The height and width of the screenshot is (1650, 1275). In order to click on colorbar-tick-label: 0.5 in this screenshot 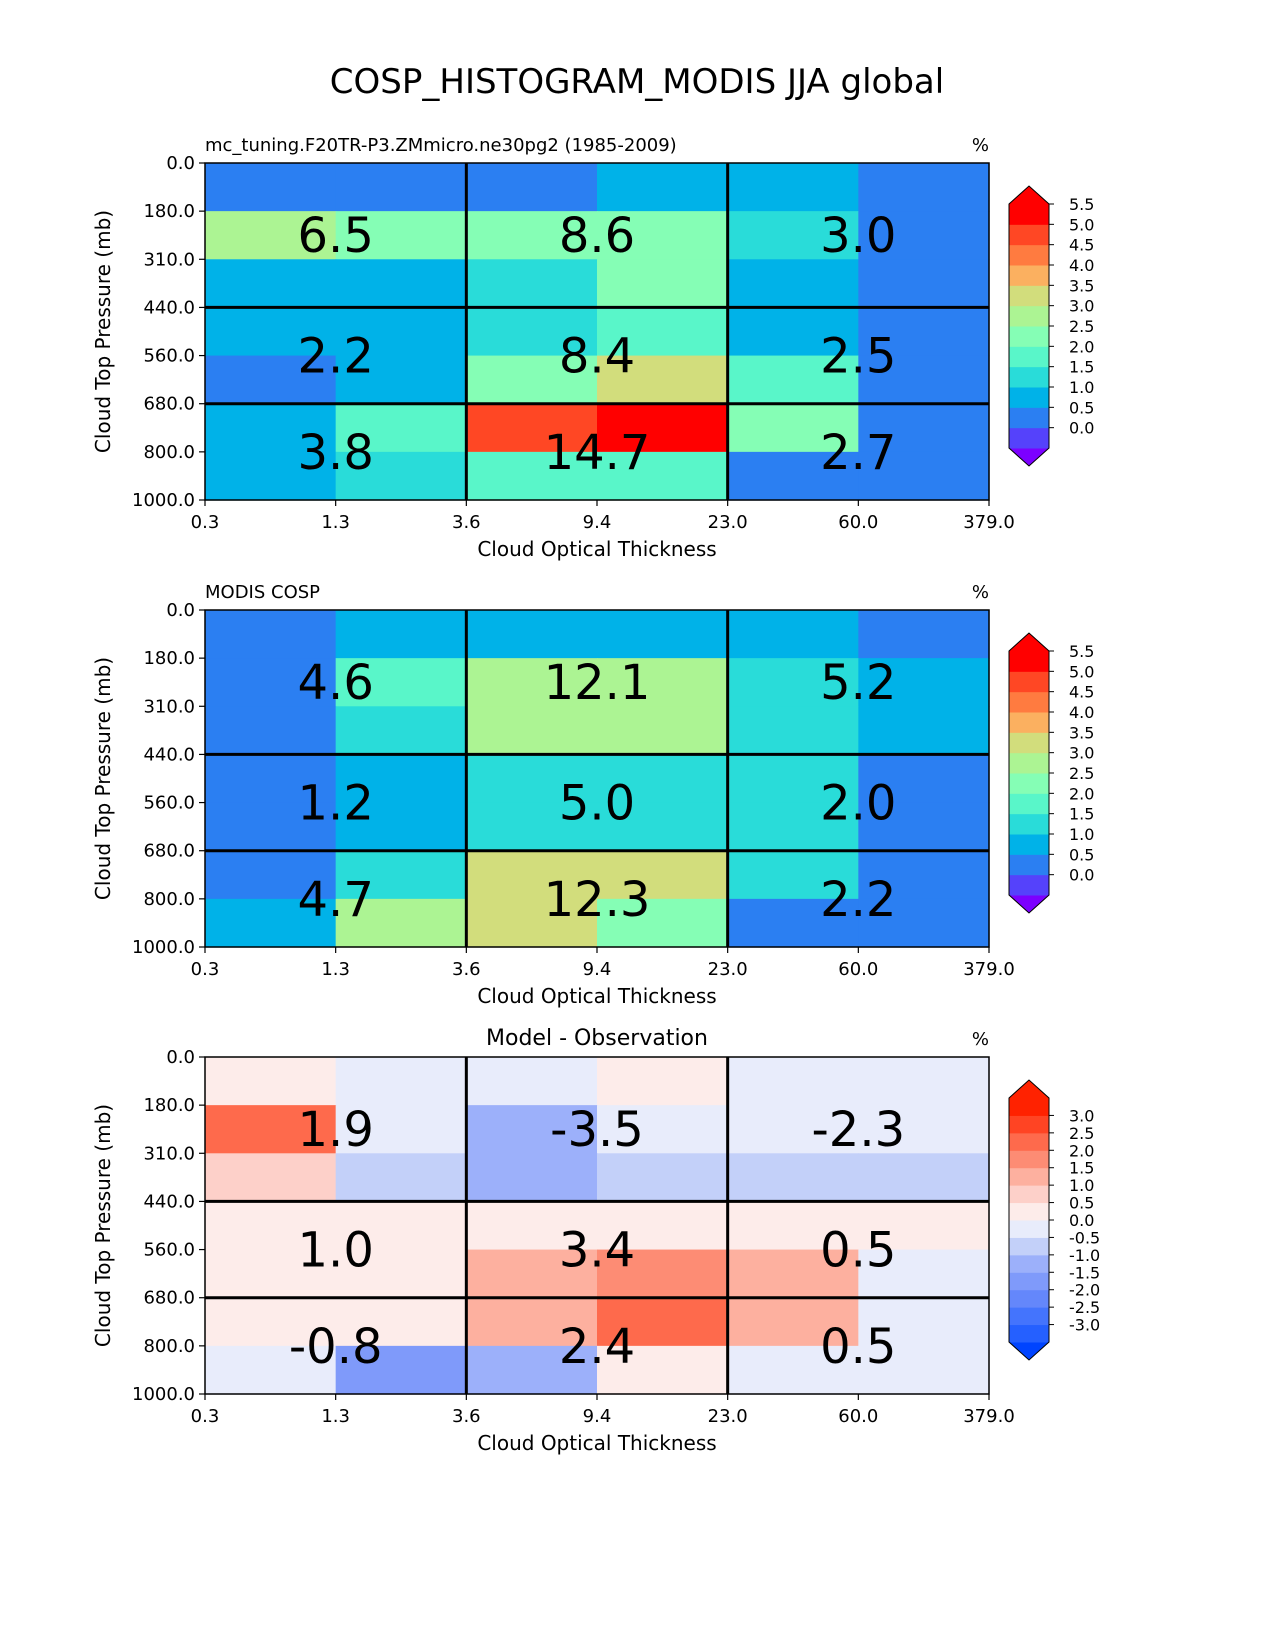, I will do `click(1081, 1203)`.